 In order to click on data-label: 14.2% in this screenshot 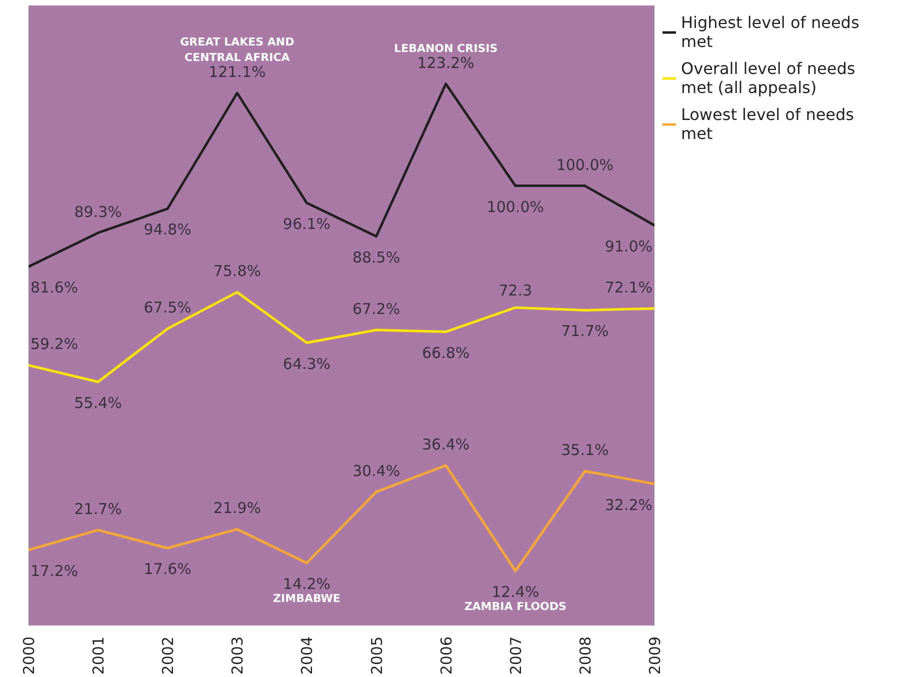, I will do `click(306, 584)`.